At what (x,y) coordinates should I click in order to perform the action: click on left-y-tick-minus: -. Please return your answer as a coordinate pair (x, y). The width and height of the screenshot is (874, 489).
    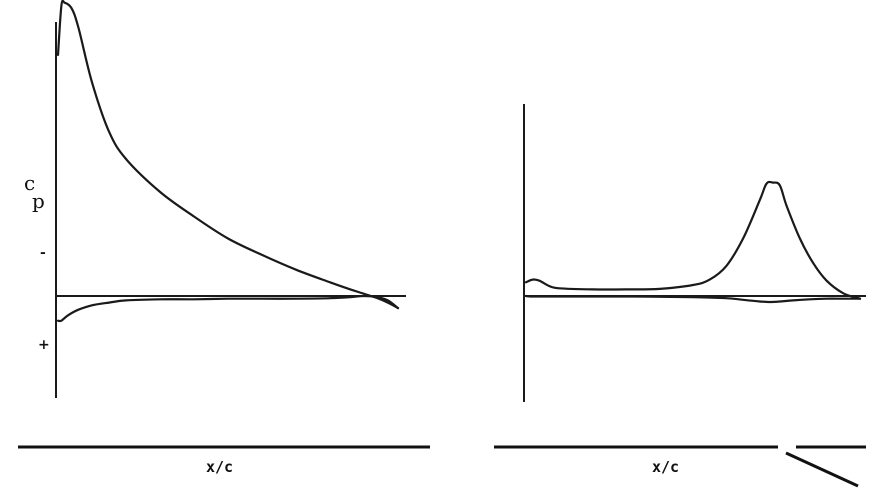
    Looking at the image, I should click on (43, 253).